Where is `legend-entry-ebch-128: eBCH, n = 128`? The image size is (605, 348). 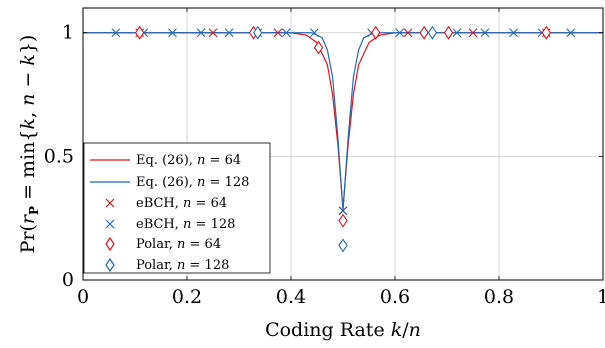
legend-entry-ebch-128: eBCH, n = 128 is located at coordinates (170, 224).